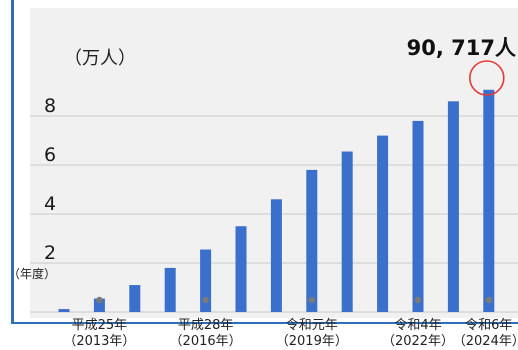 This screenshot has height=350, width=518. I want to click on marker-dot-2016, so click(205, 300).